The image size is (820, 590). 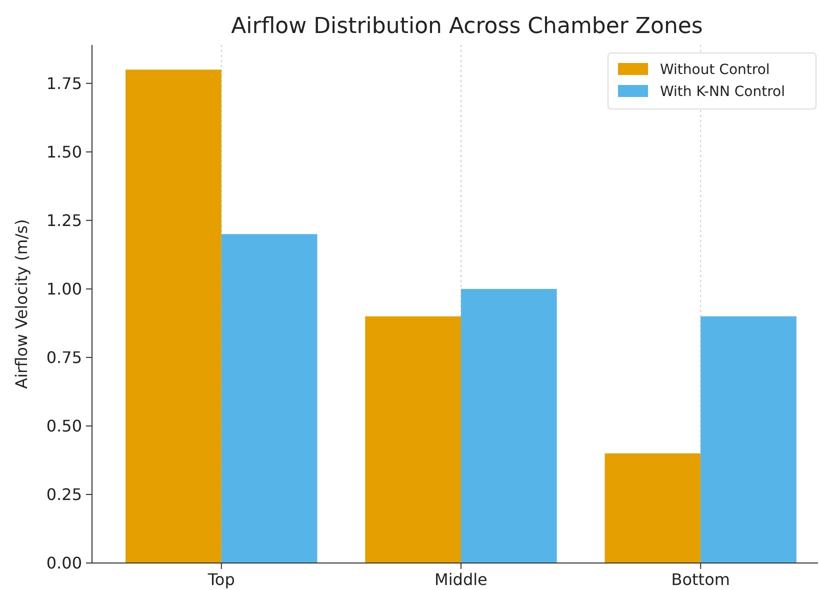 What do you see at coordinates (467, 26) in the screenshot?
I see `chart-title: Airflow Distribution Across Chamber Zones` at bounding box center [467, 26].